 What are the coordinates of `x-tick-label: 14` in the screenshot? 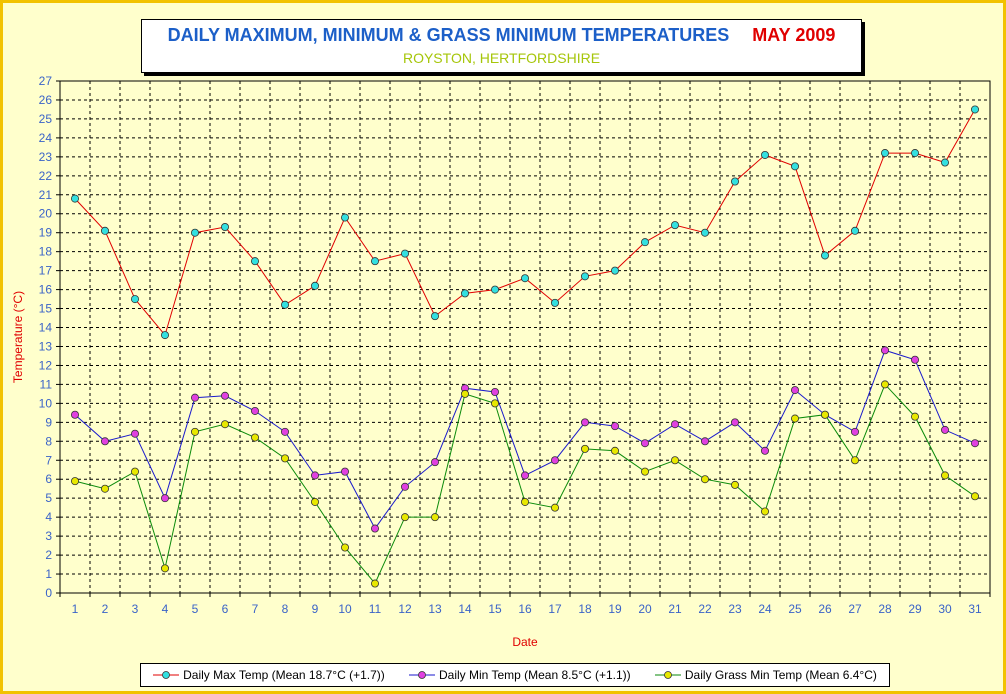 It's located at (465, 609).